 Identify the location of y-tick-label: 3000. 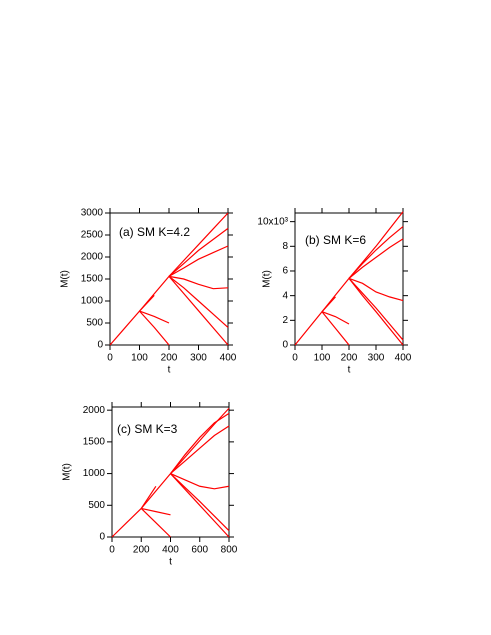
(92, 213).